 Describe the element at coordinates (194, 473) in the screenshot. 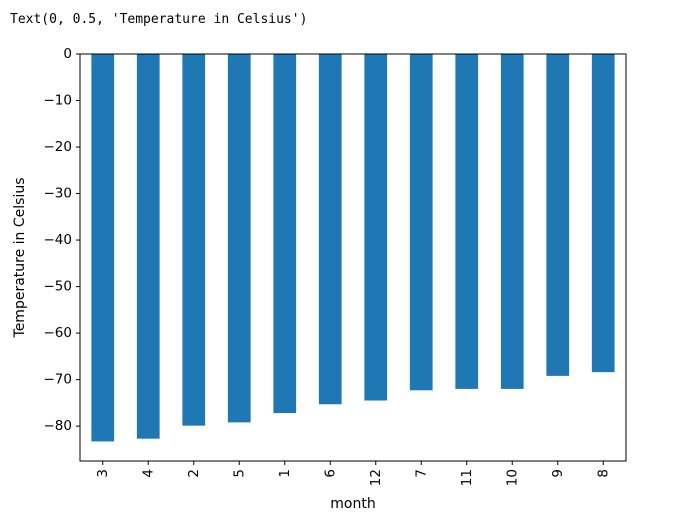

I see `x-tick-label: 2` at that location.